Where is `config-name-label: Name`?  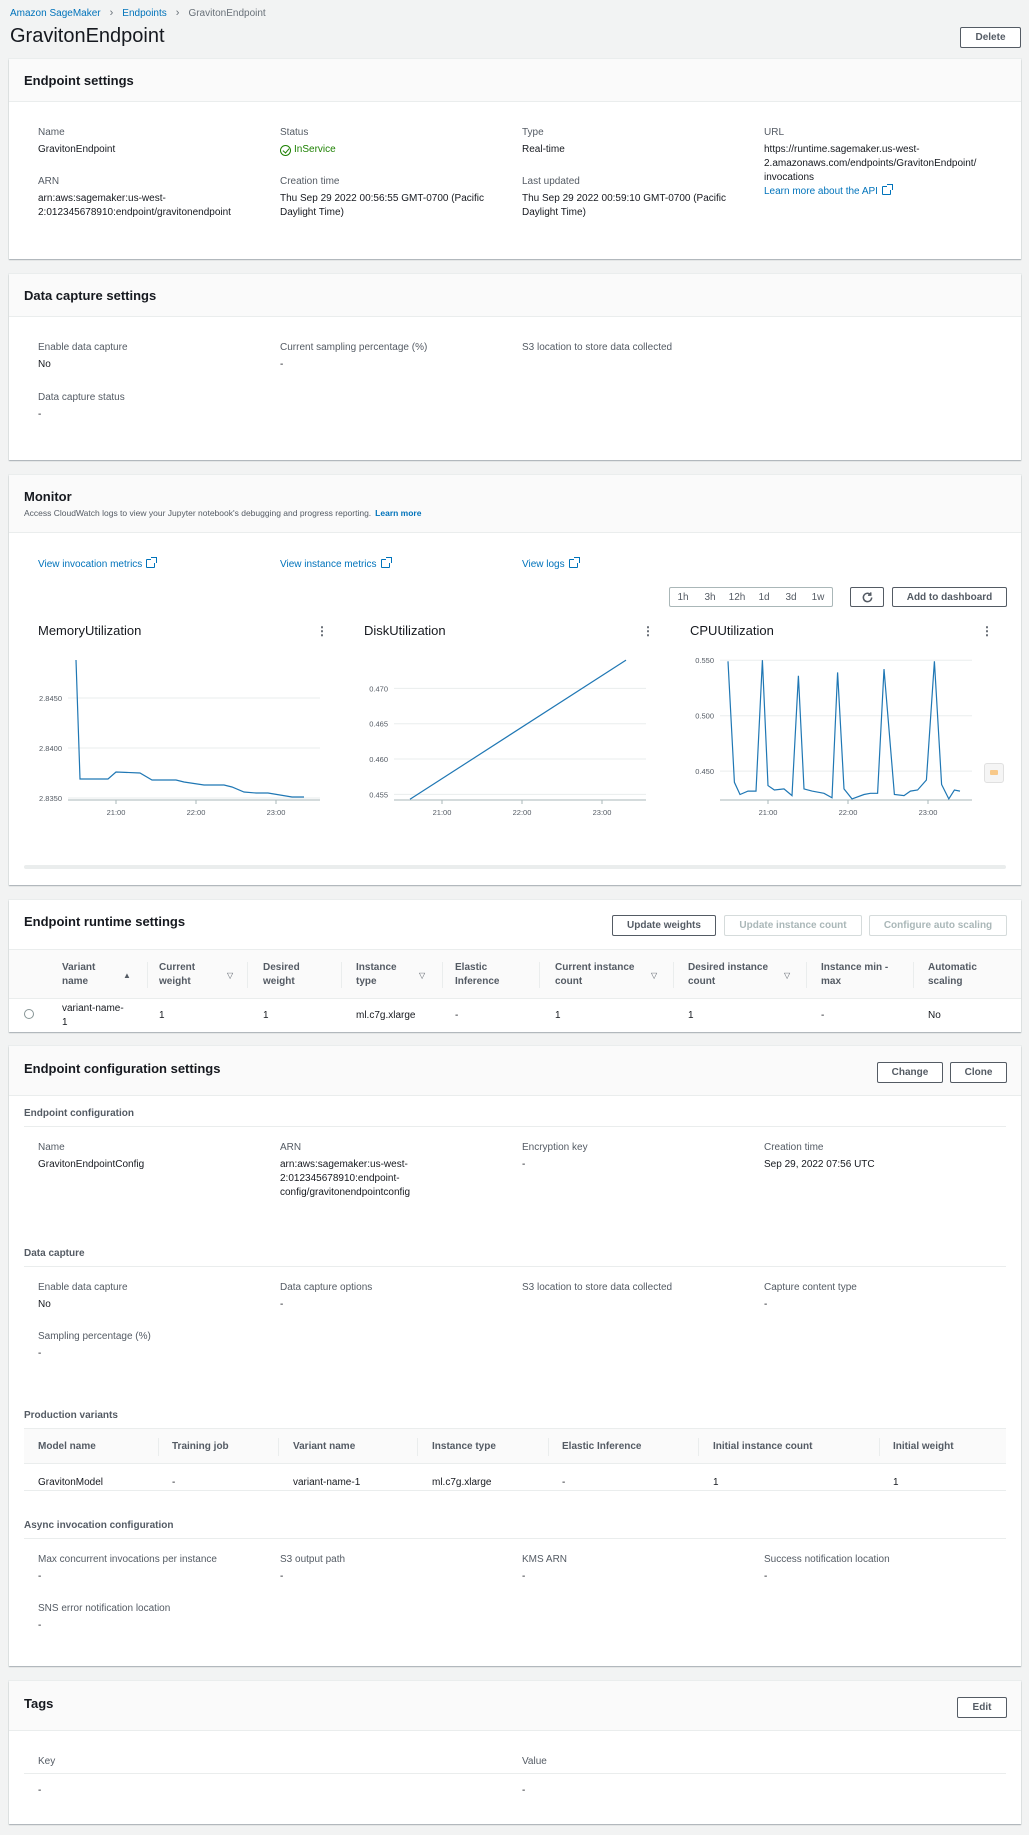
config-name-label: Name is located at coordinates (51, 1147).